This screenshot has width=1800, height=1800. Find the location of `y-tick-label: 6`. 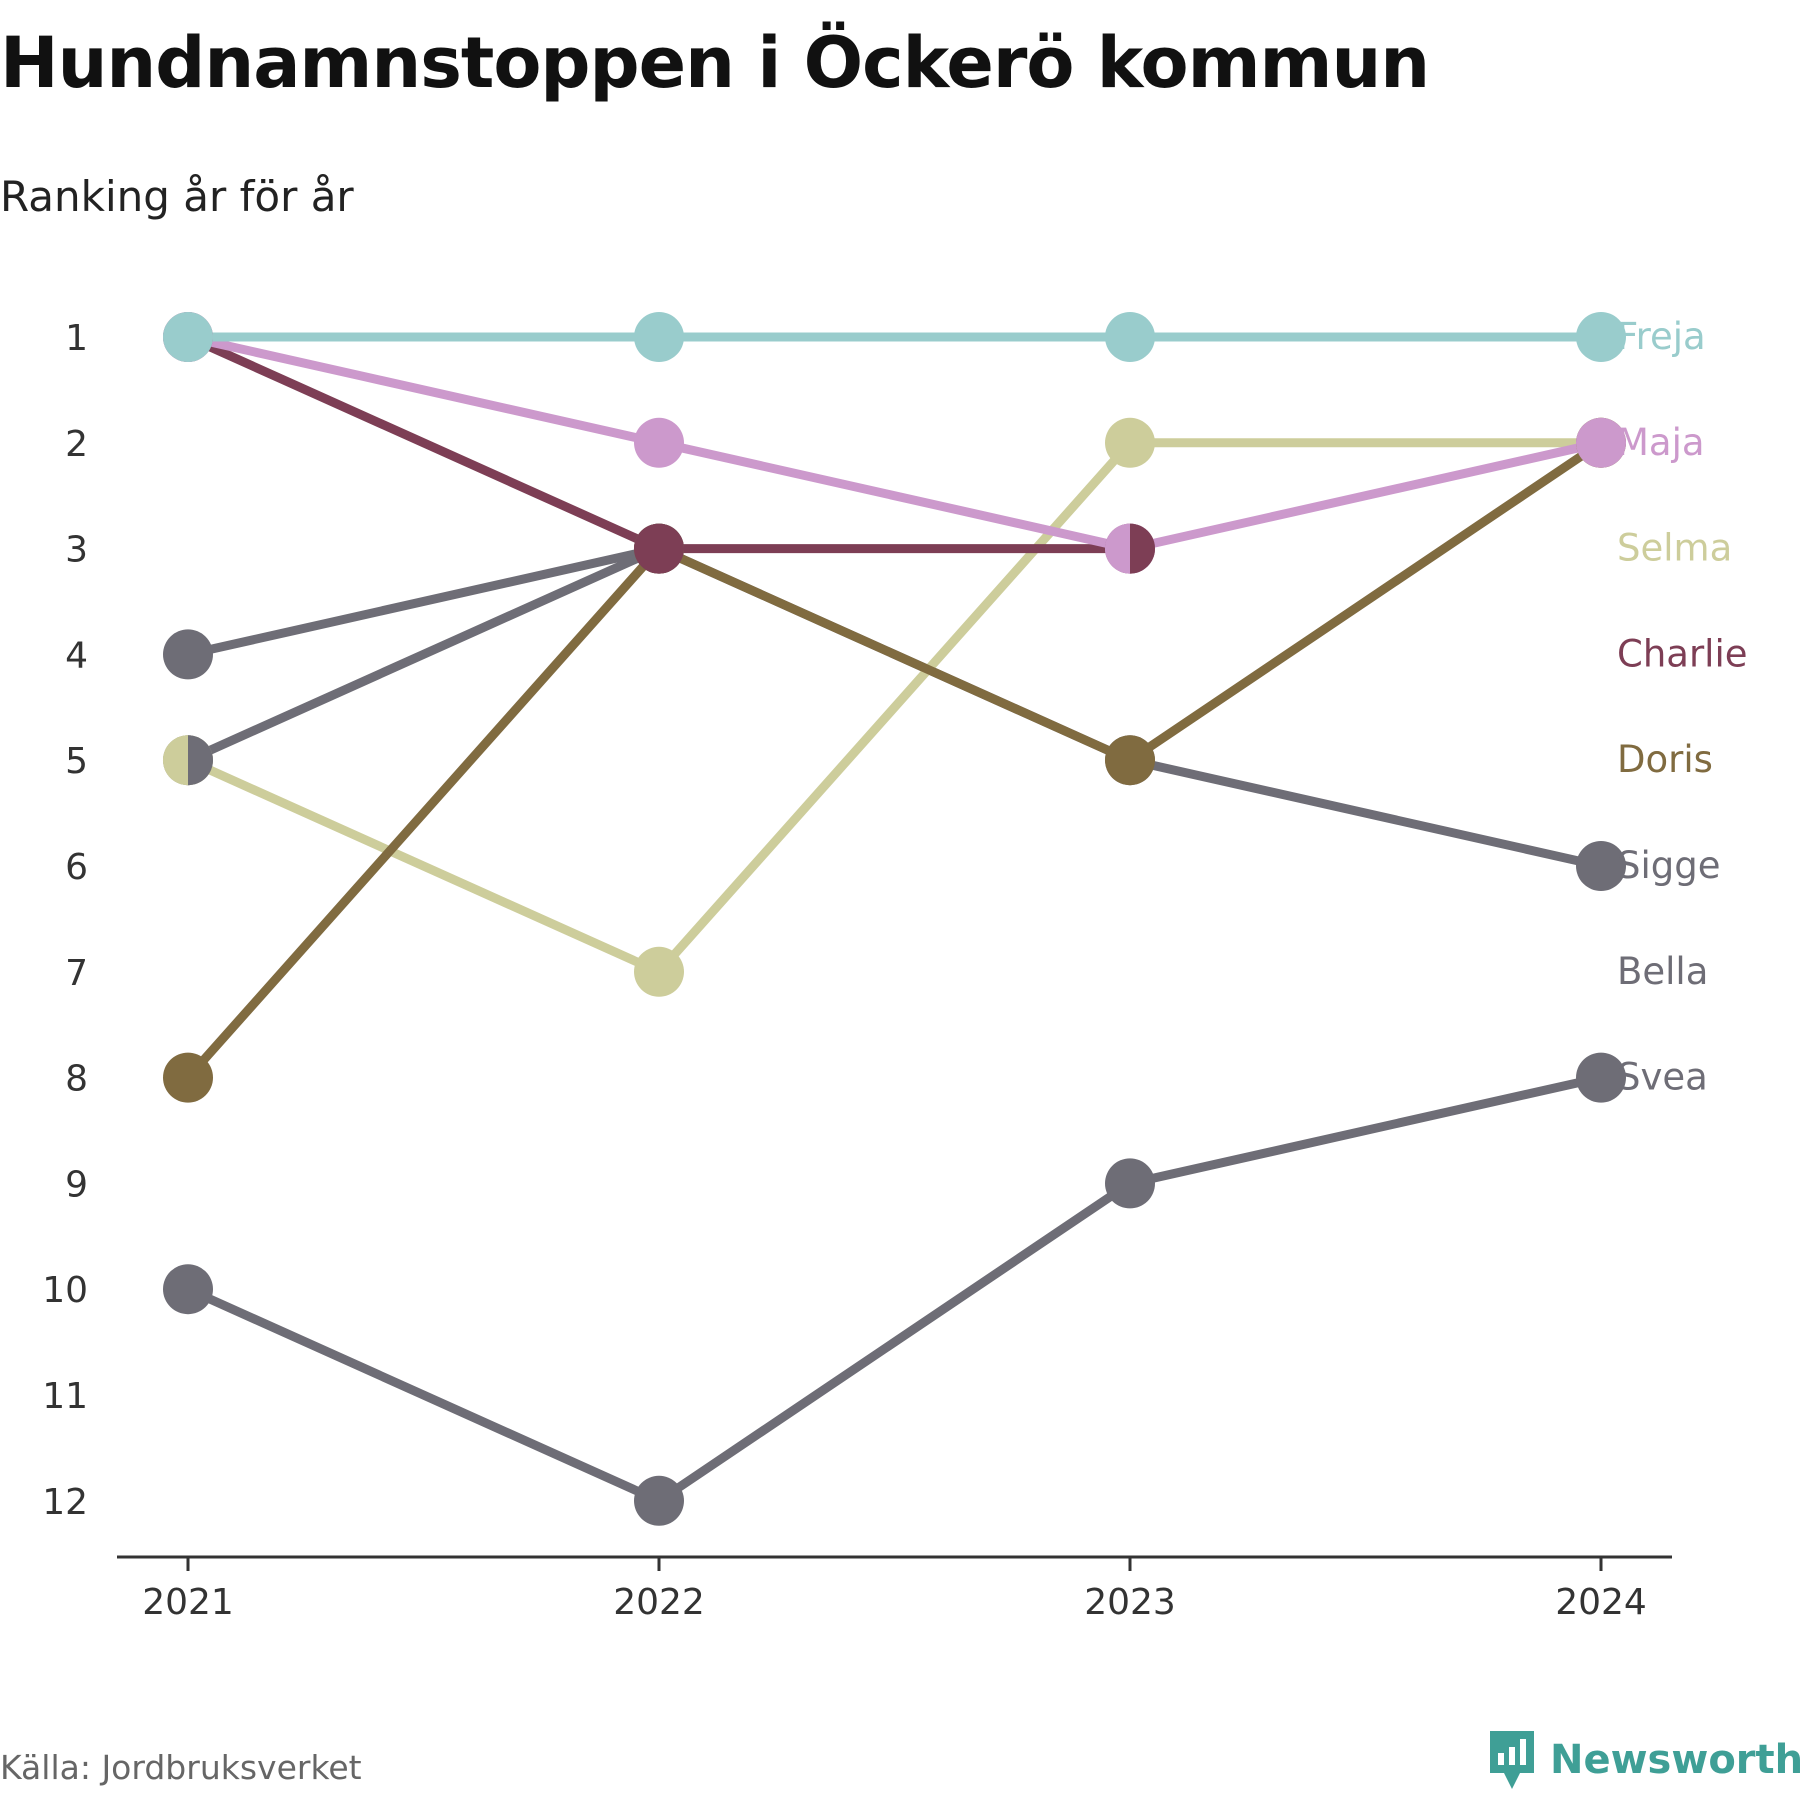

y-tick-label: 6 is located at coordinates (76, 867).